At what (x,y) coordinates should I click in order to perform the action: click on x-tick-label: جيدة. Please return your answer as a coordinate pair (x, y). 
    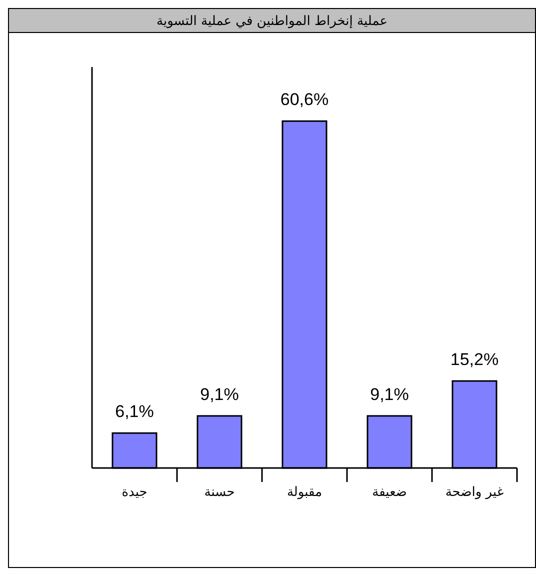
    Looking at the image, I should click on (135, 492).